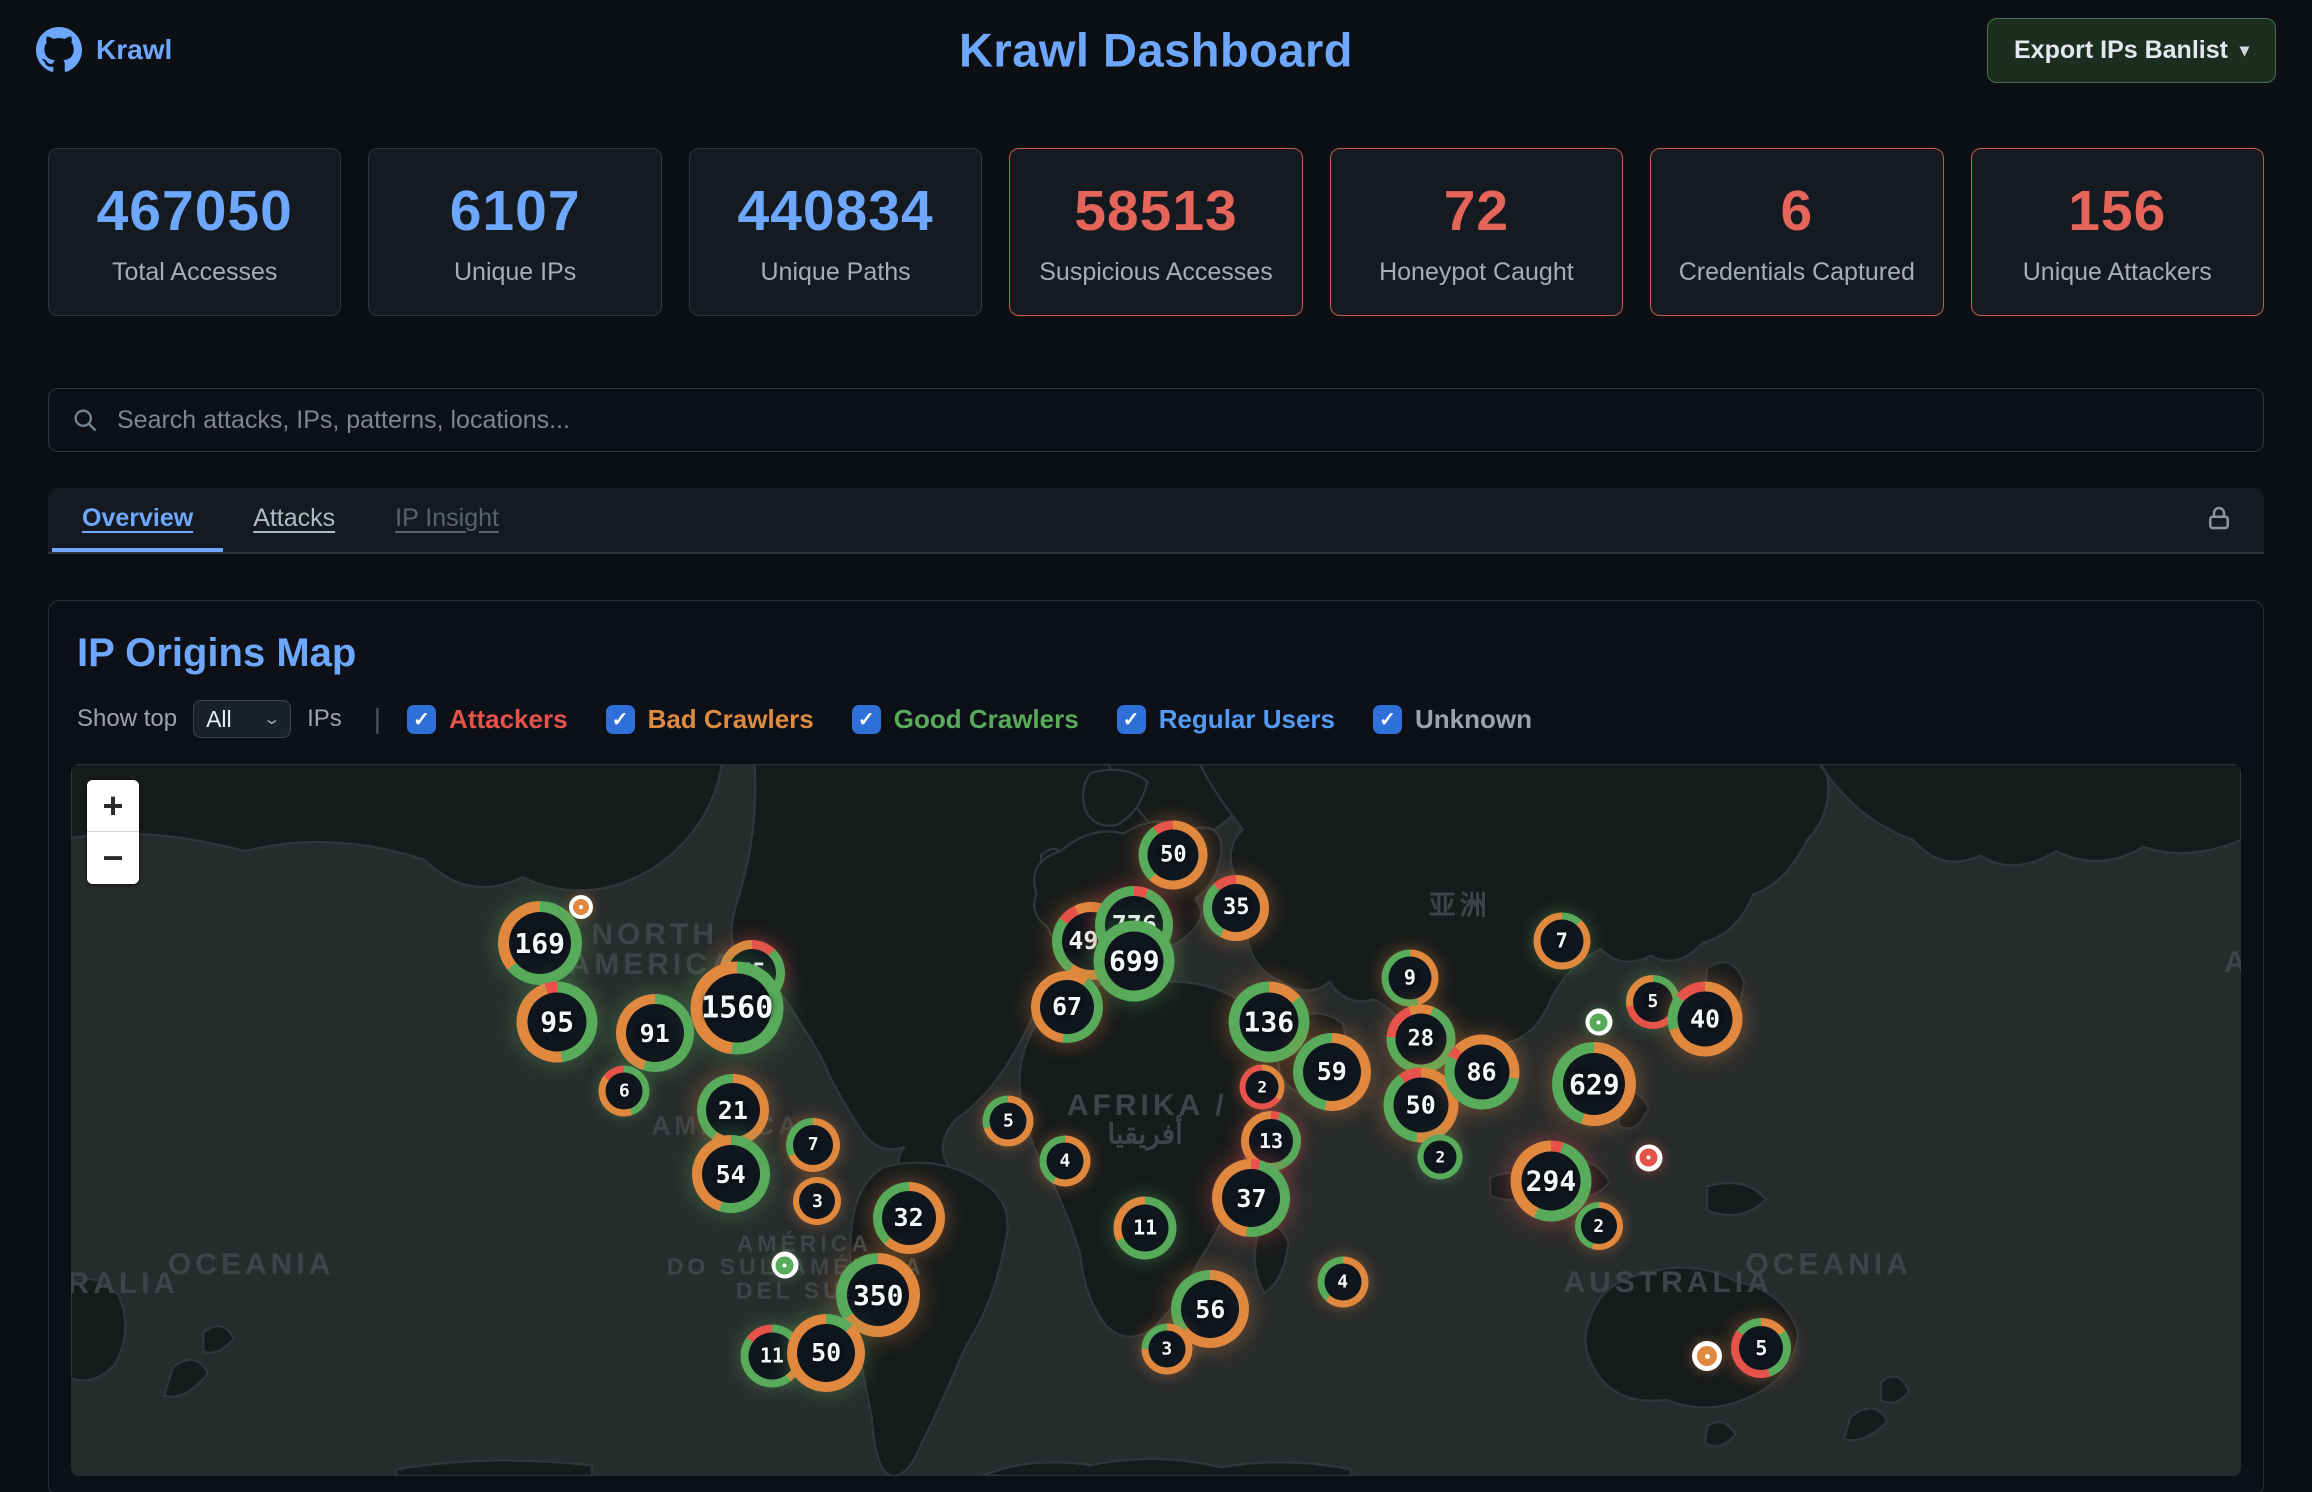 The image size is (2312, 1492). Describe the element at coordinates (219, 718) in the screenshot. I see `show-top-value: All` at that location.